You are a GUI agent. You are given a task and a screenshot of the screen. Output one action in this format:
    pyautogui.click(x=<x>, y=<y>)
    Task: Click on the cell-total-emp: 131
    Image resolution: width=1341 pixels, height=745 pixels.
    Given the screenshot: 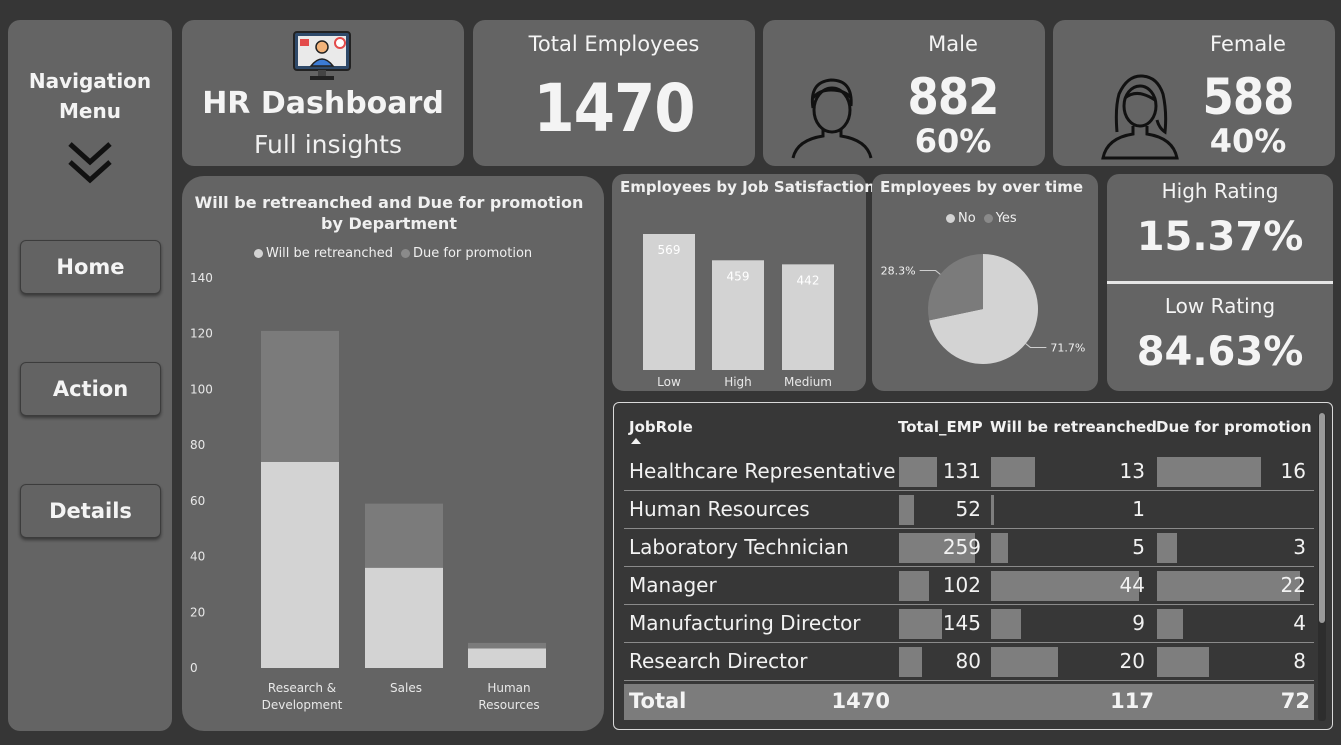 What is the action you would take?
    pyautogui.click(x=961, y=471)
    